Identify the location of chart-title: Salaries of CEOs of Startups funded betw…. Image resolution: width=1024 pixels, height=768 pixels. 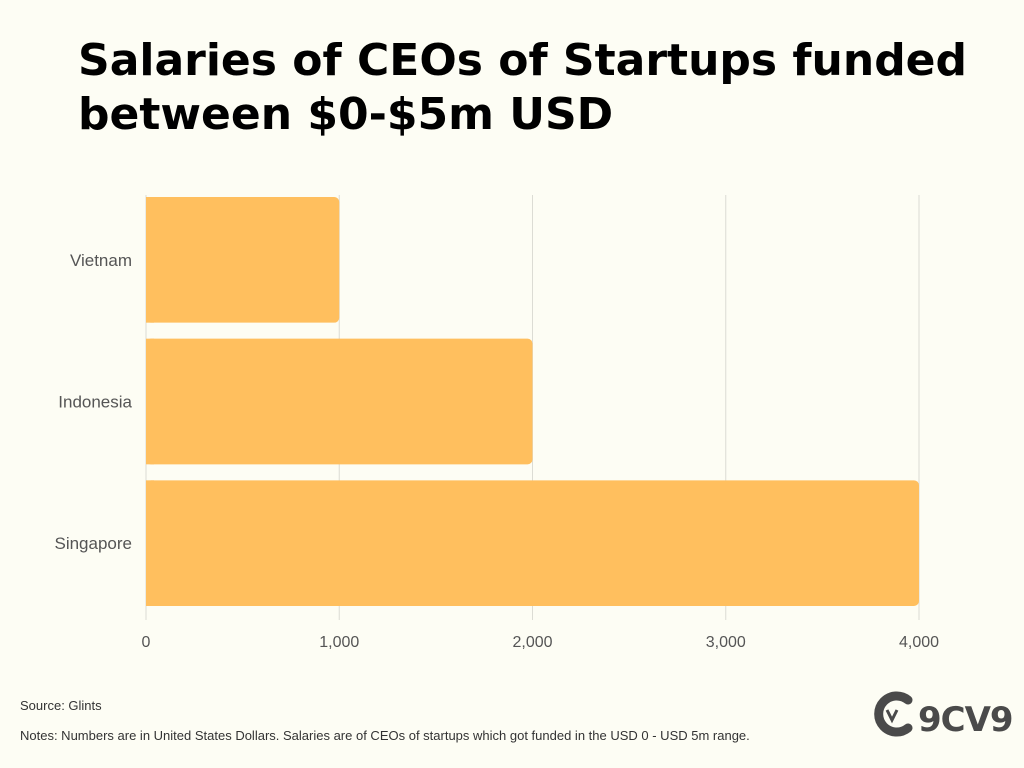
(523, 87).